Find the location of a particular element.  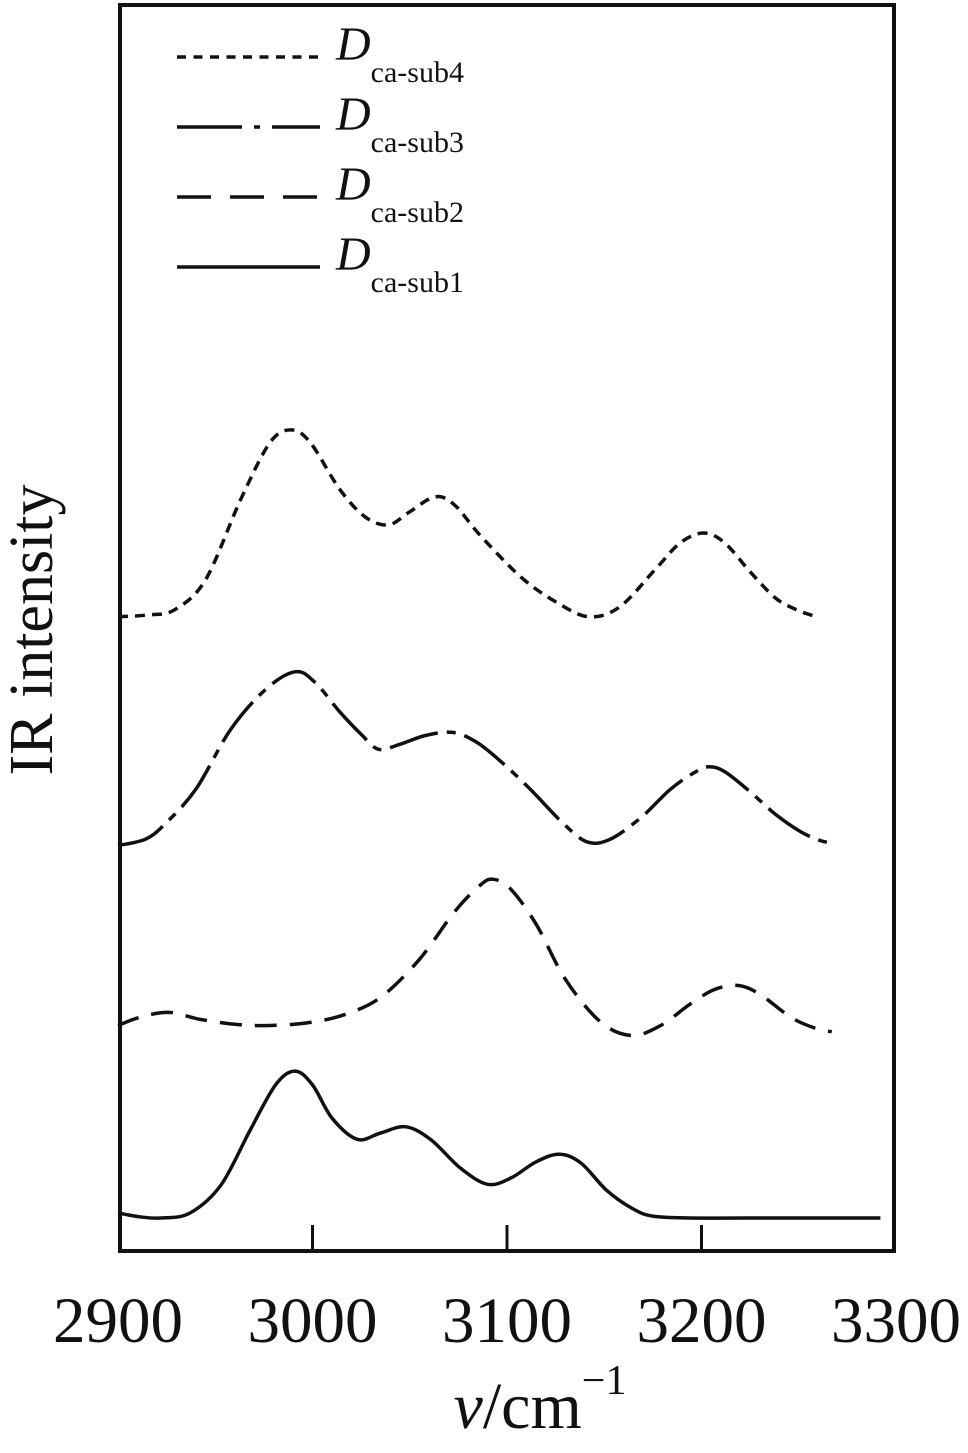

x-axis-title: ν/cm−1 is located at coordinates (540, 1400).